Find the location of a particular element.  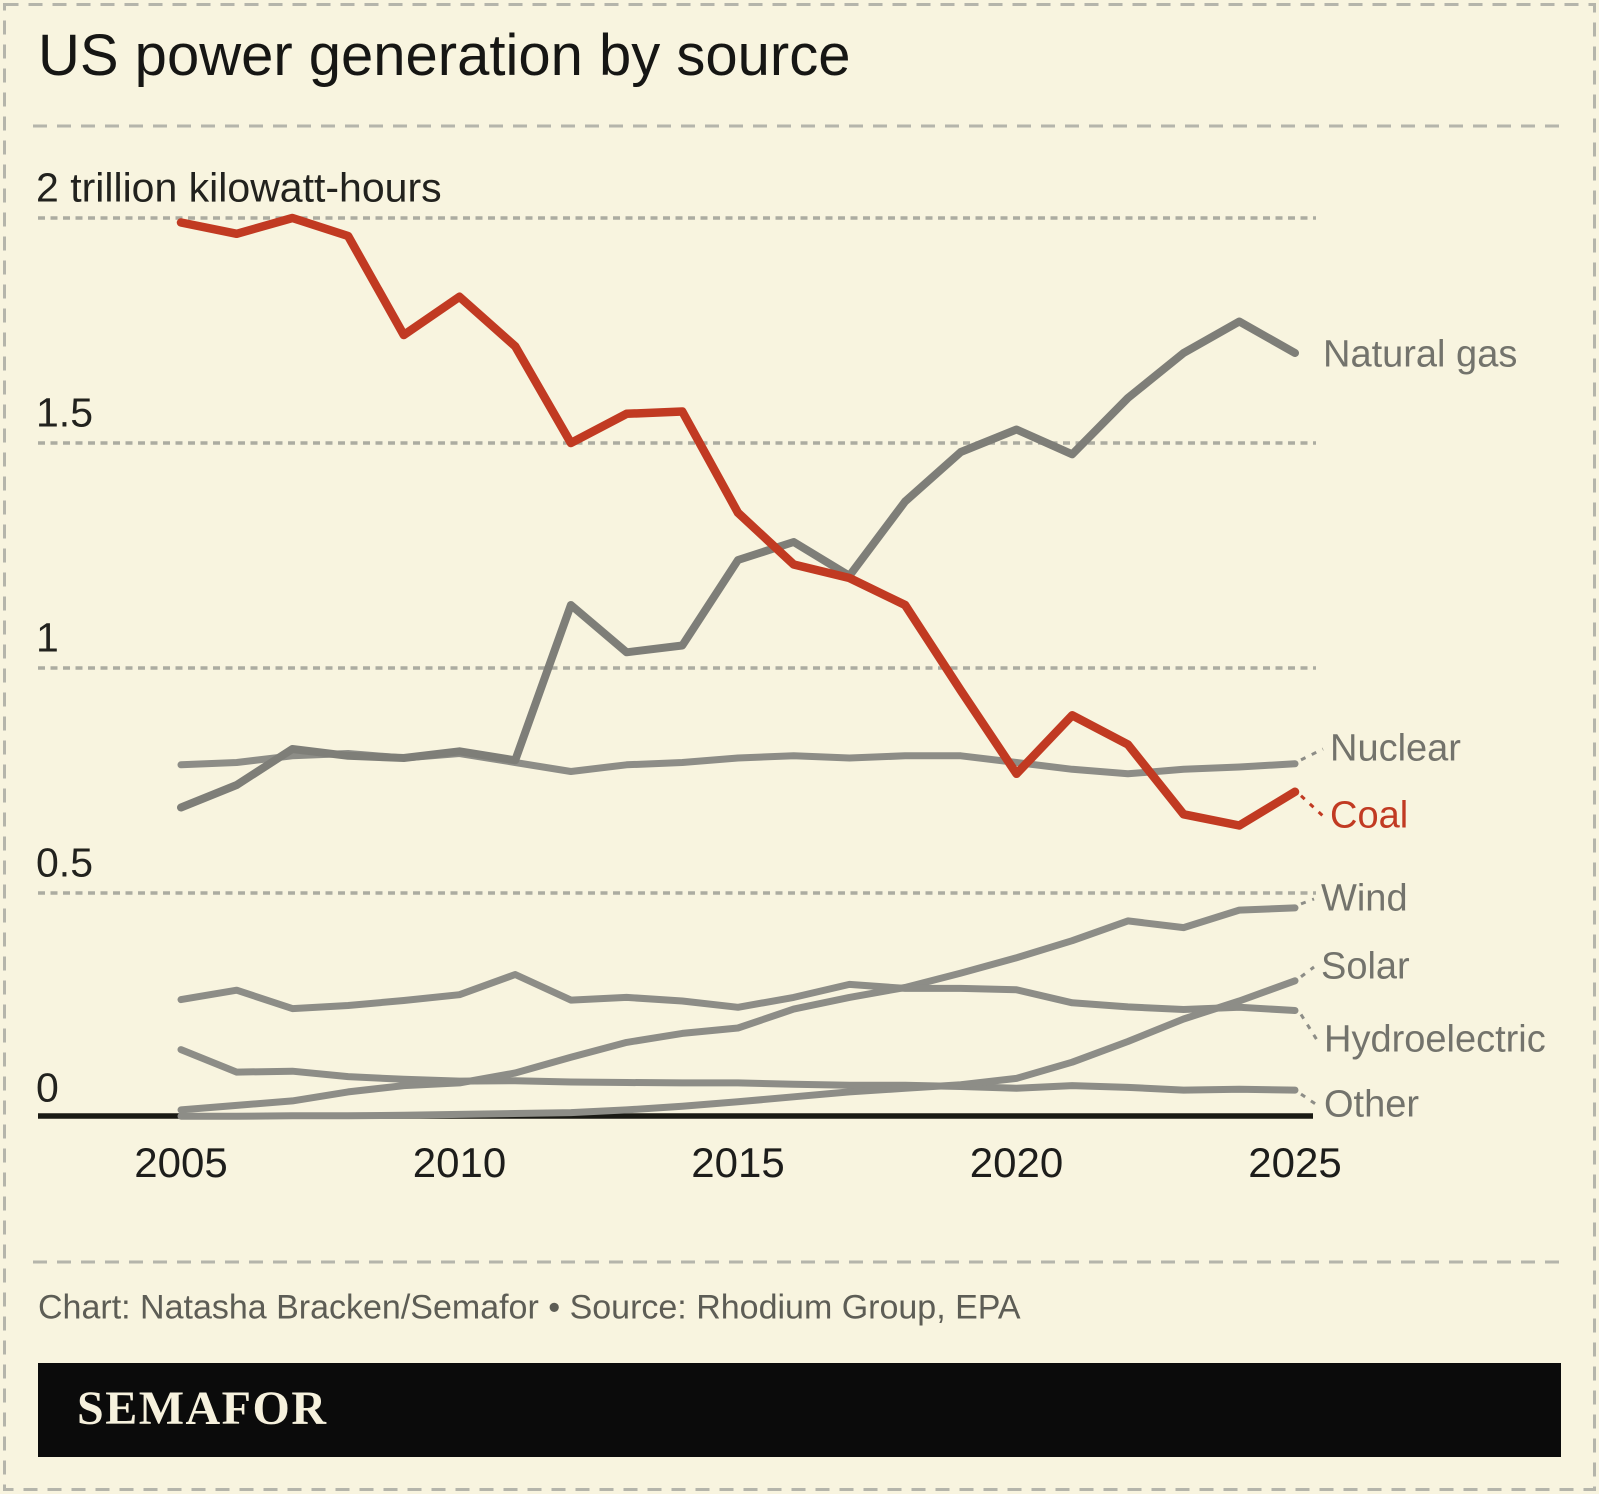

x-tick-label-2015: 2015 is located at coordinates (738, 1162).